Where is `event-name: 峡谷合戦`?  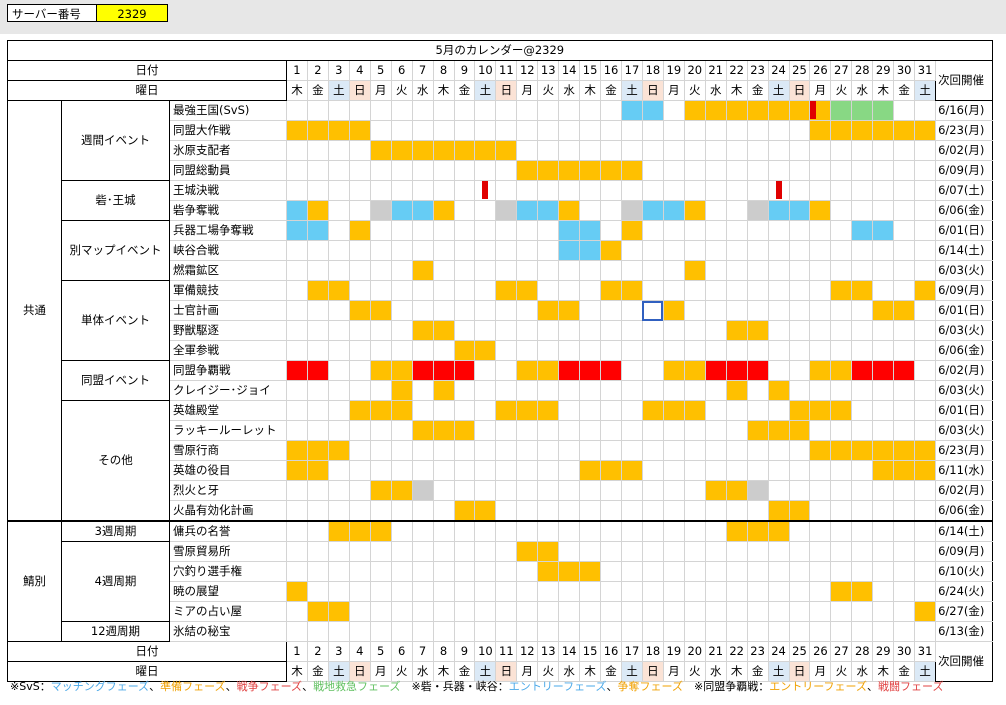
event-name: 峡谷合戦 is located at coordinates (228, 250).